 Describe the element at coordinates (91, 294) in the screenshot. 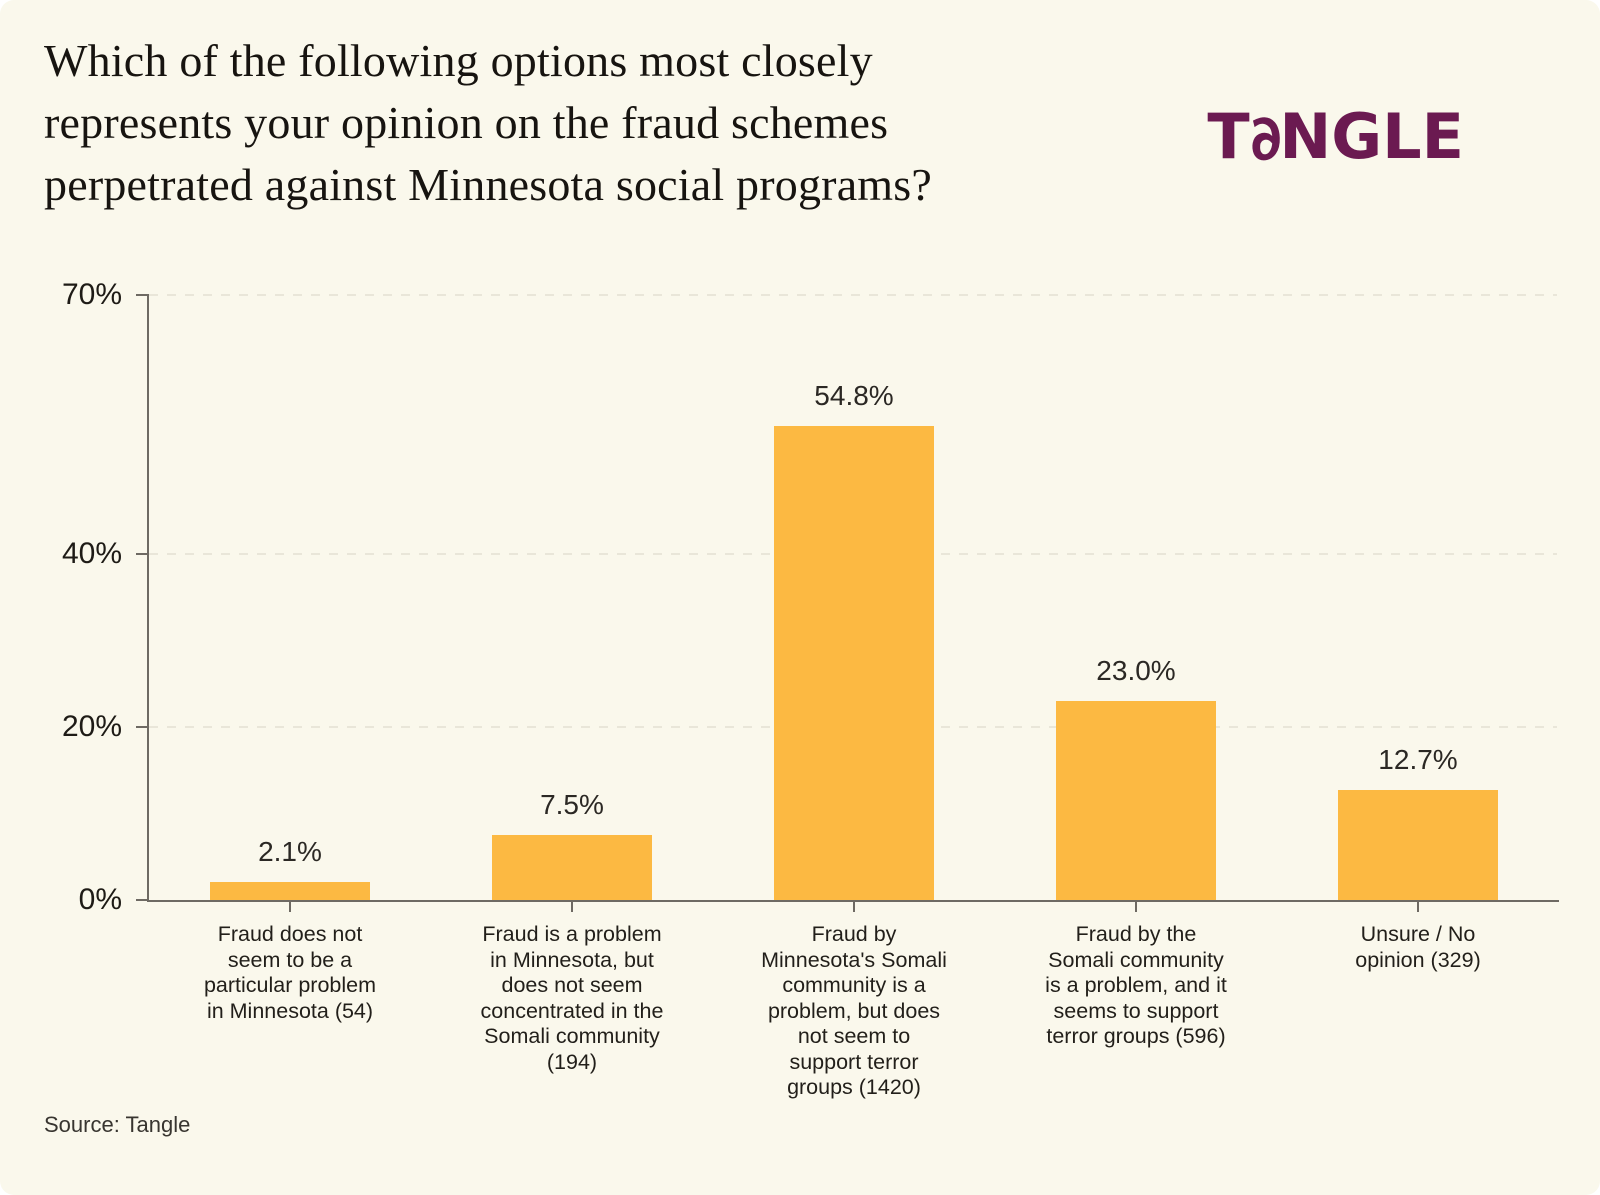

I see `y-tick-label: 70%` at that location.